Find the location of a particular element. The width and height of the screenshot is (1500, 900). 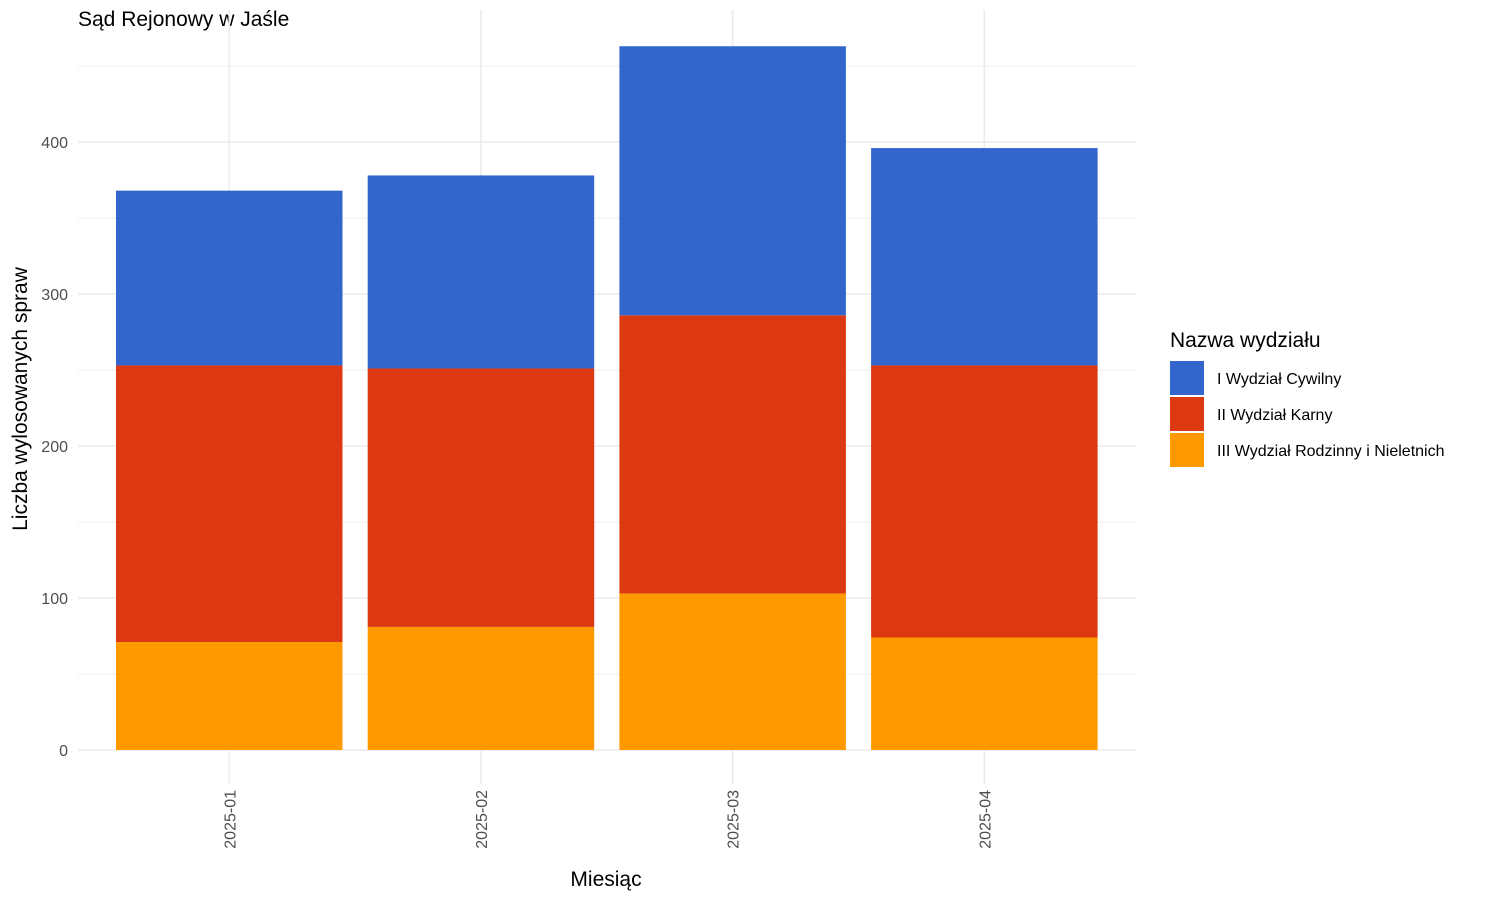

chart-title: Sąd Rejonowy w Jaśle is located at coordinates (183, 19).